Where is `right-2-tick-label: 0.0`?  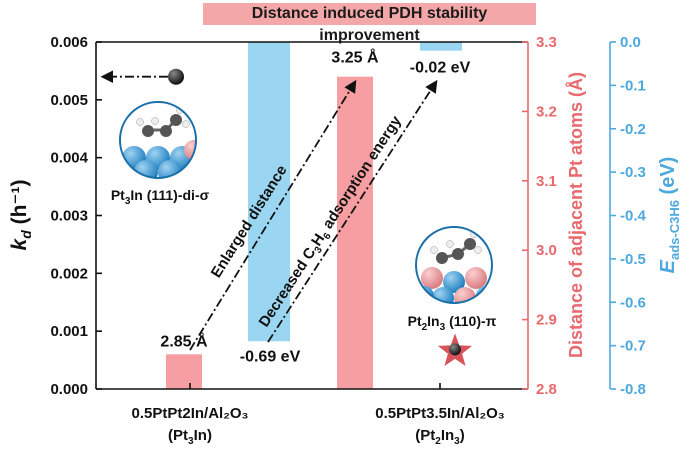 right-2-tick-label: 0.0 is located at coordinates (630, 42).